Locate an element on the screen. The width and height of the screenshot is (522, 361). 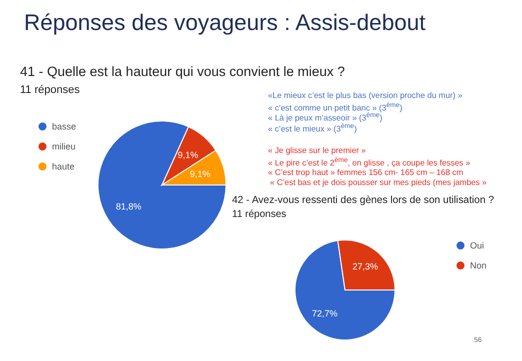
text: « c’est comme un petit banc » (3$^{ème}$) is located at coordinates (335, 107).